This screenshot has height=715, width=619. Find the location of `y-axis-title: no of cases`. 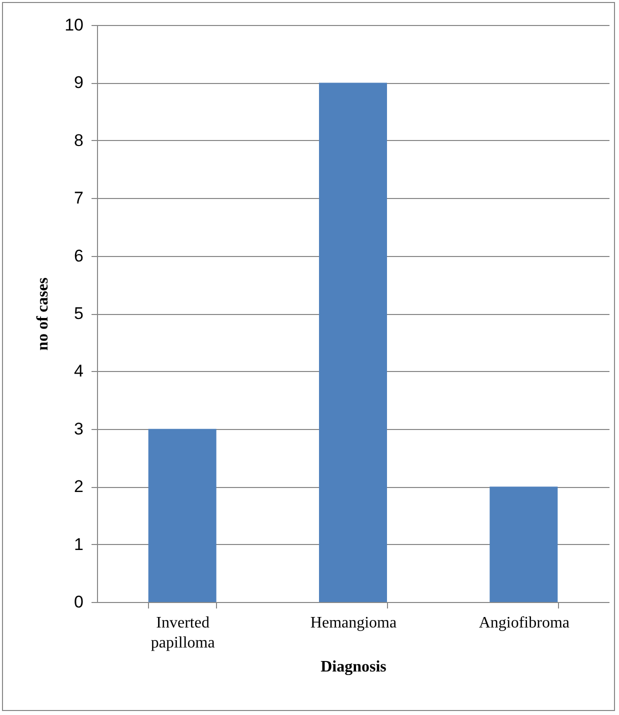

y-axis-title: no of cases is located at coordinates (43, 314).